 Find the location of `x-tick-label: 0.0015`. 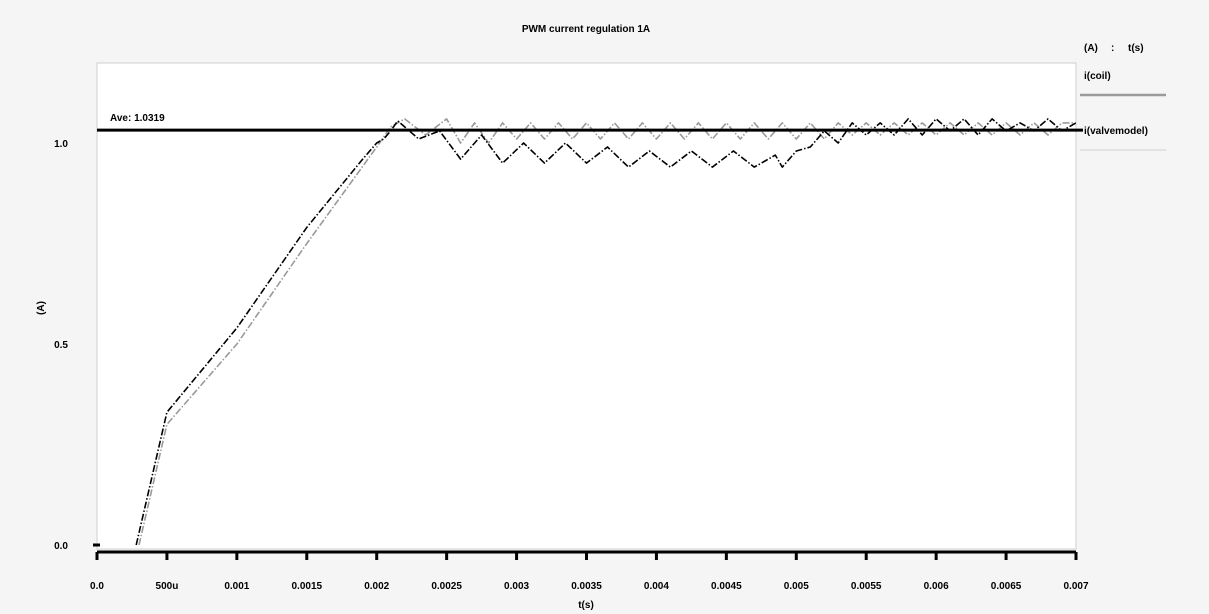

x-tick-label: 0.0015 is located at coordinates (306, 586).